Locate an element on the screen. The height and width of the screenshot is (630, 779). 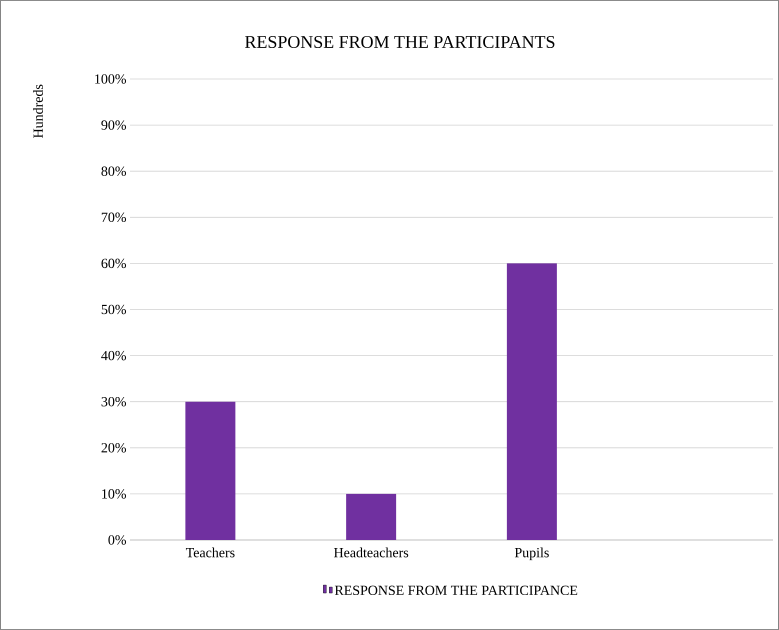
chart-title: RESPONSE FROM THE PARTICIPANTS is located at coordinates (399, 42).